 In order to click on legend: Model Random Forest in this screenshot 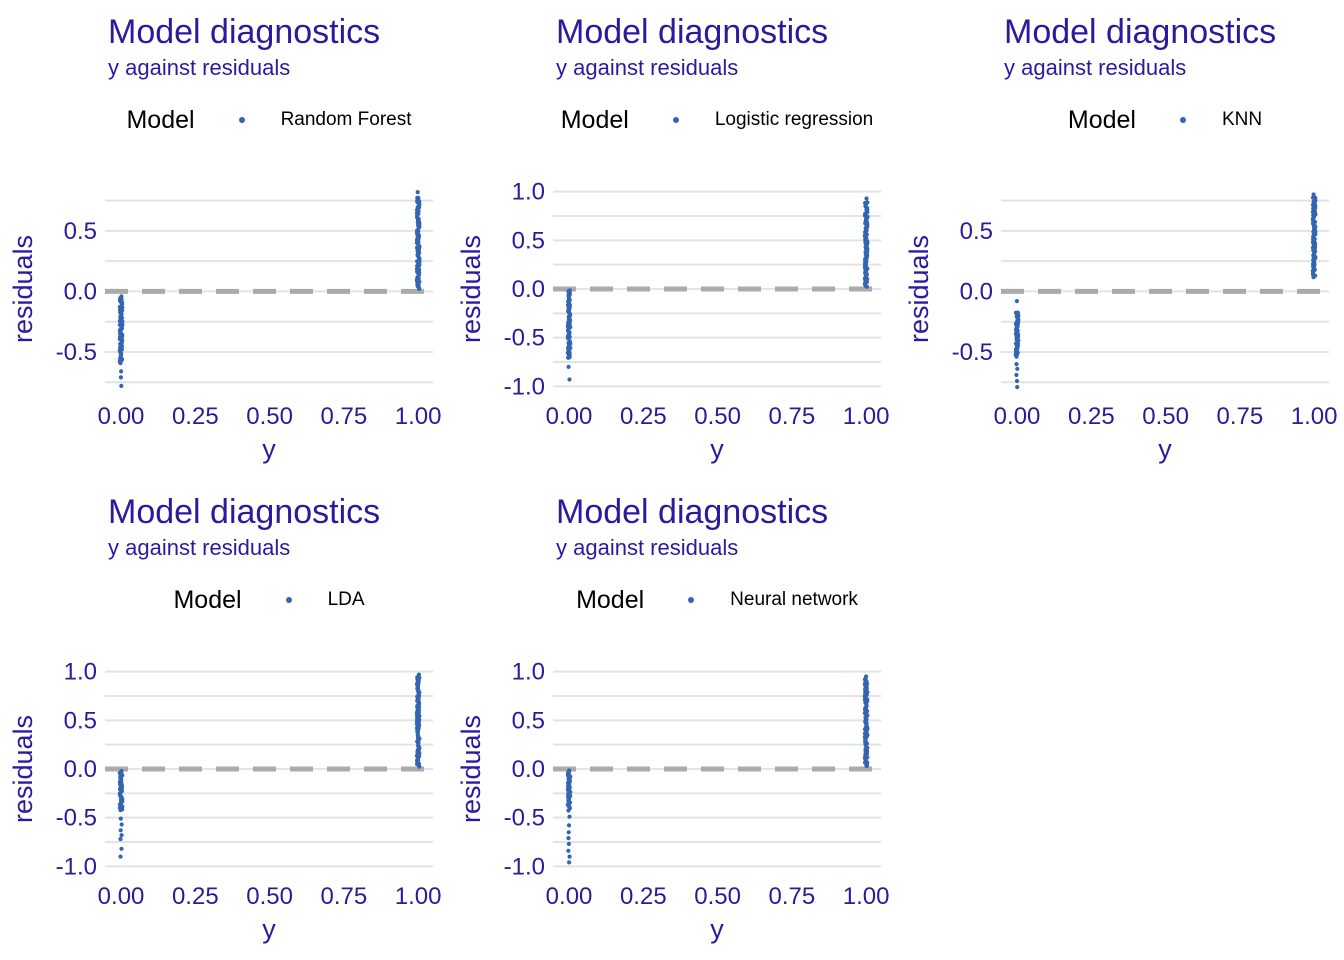, I will do `click(269, 120)`.